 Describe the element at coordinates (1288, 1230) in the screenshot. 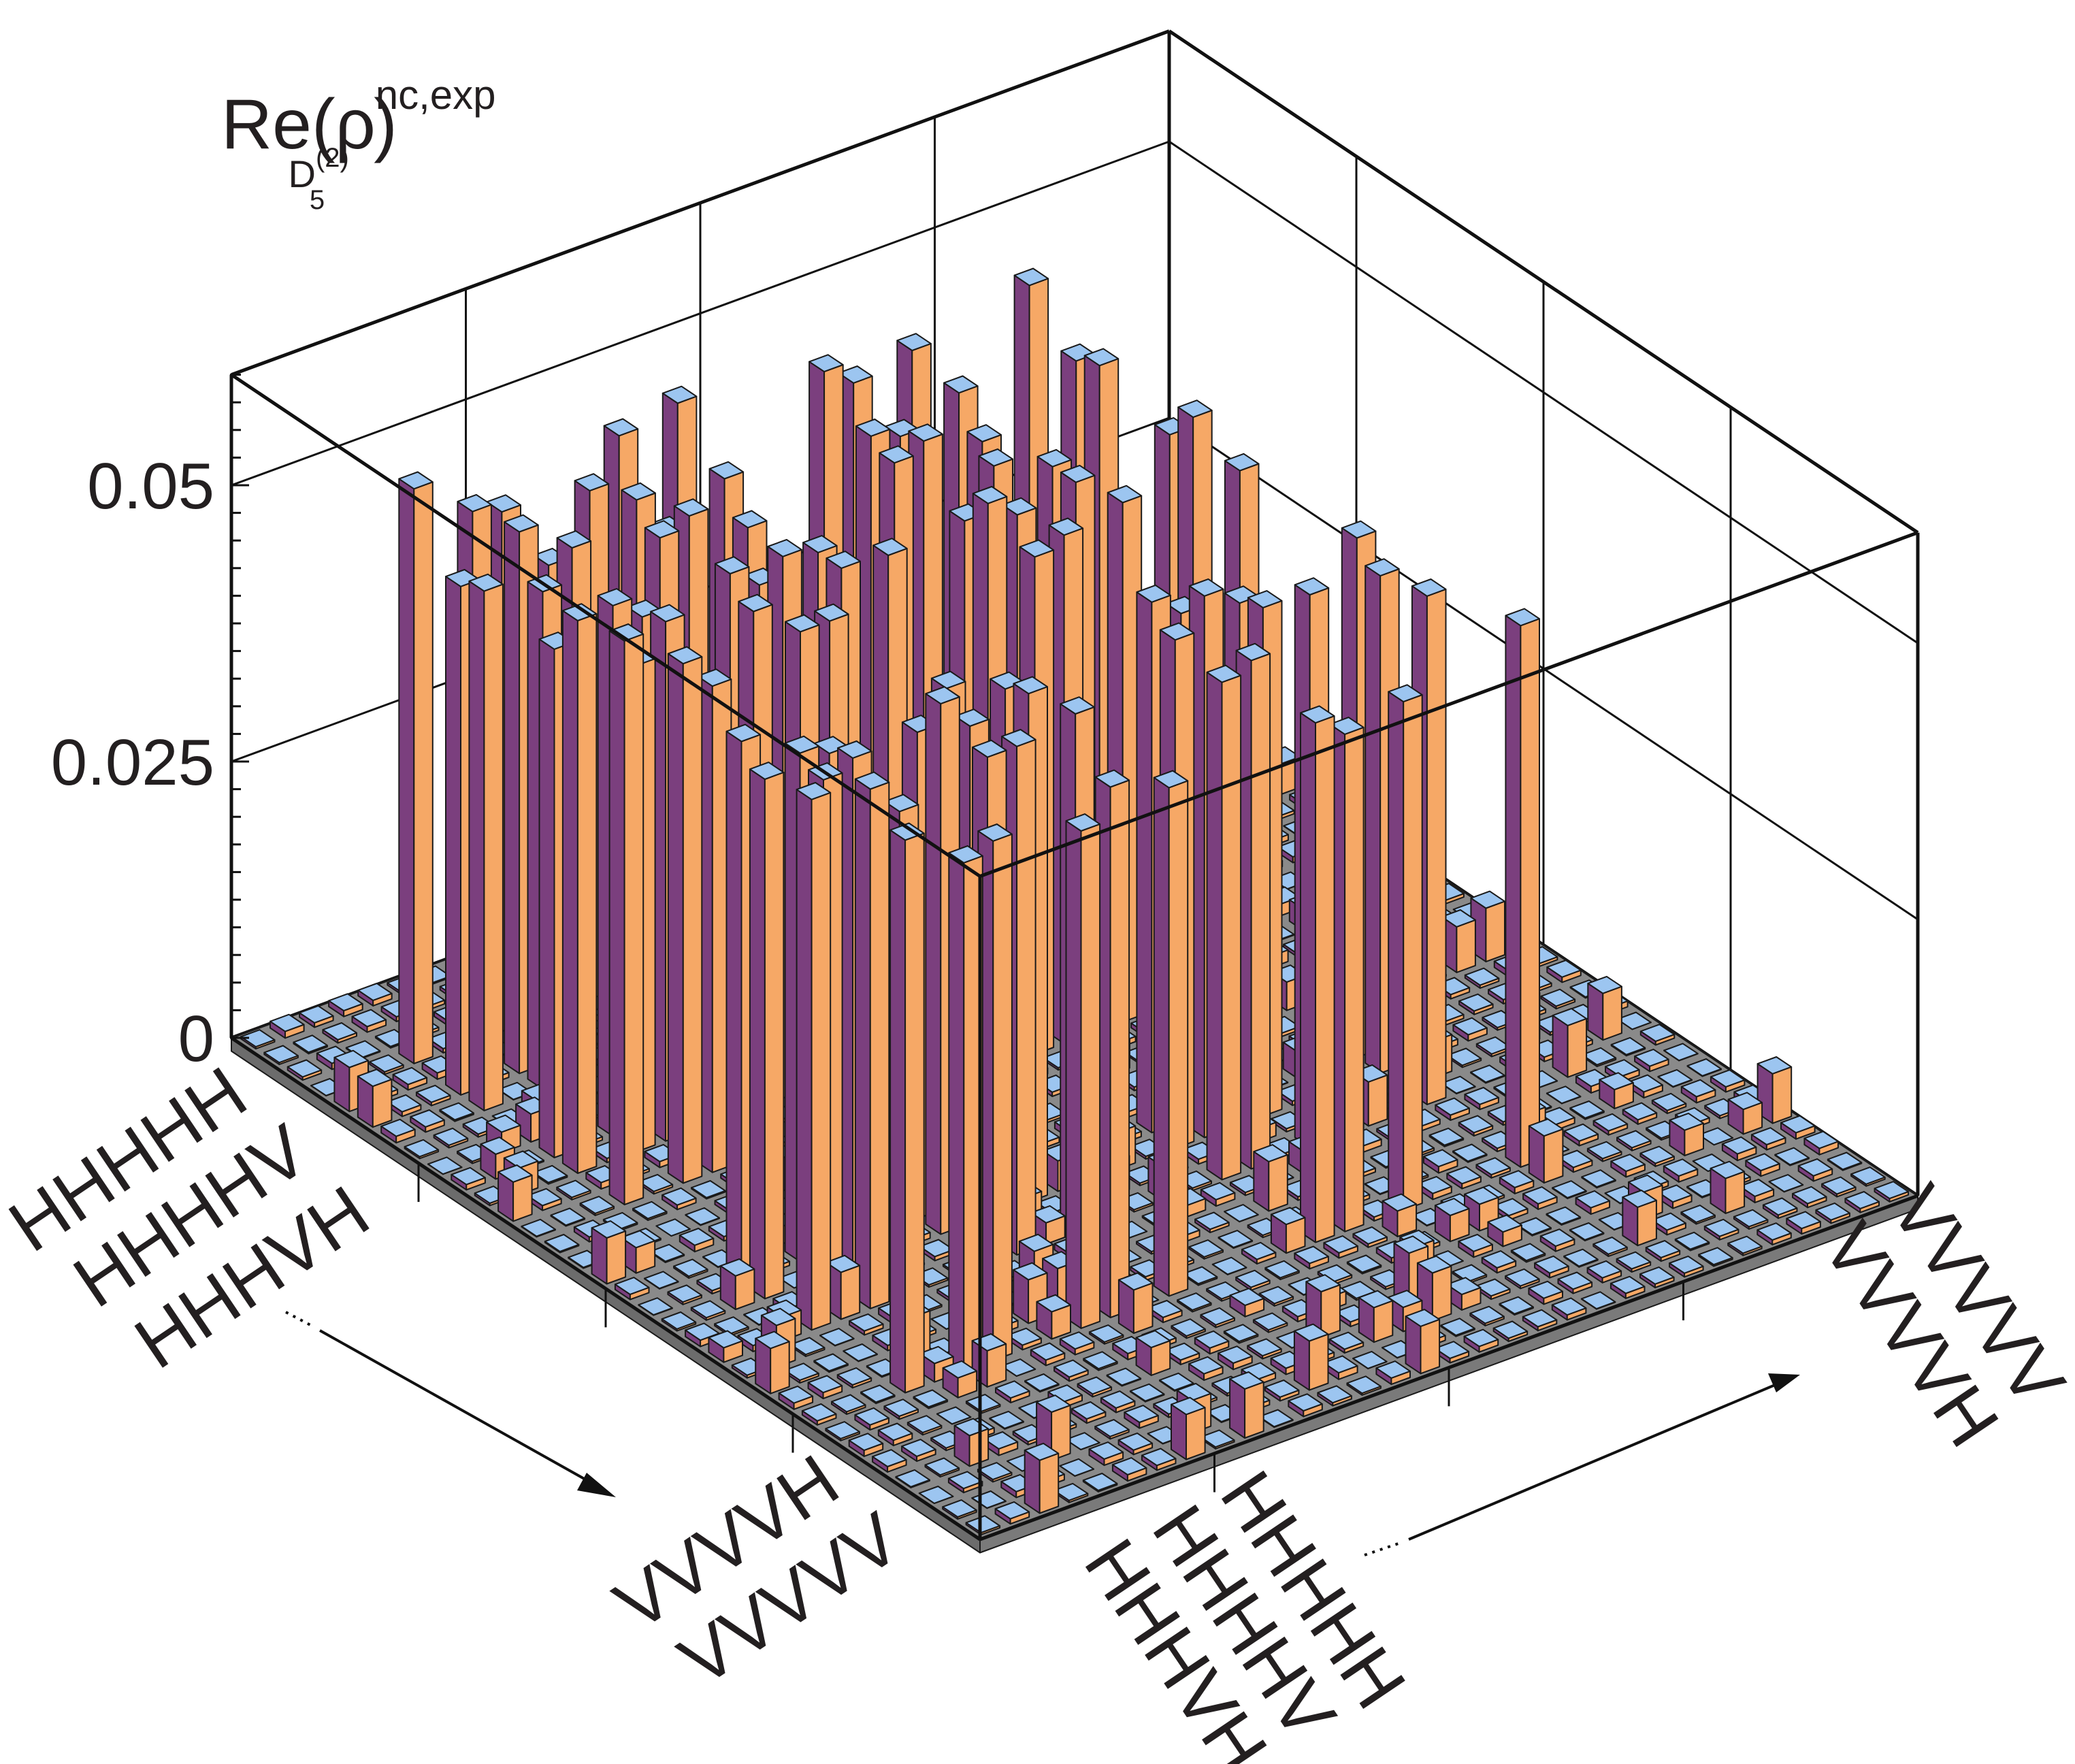

I see `bar-VVHHH-VHHHH` at that location.